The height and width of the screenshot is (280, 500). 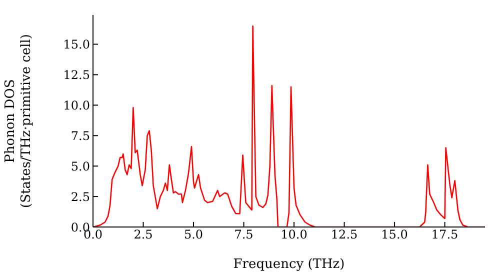 I want to click on x-tick-label: 7.5, so click(x=244, y=235).